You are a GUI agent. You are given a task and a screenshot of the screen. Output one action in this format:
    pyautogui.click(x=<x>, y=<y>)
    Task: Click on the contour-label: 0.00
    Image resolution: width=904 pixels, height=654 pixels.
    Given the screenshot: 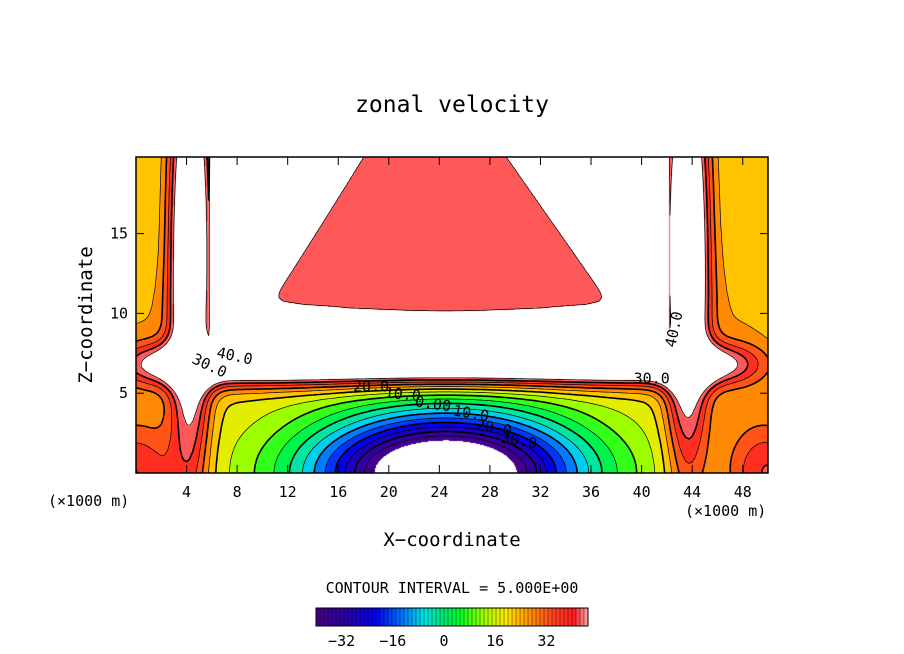 What is the action you would take?
    pyautogui.click(x=433, y=403)
    